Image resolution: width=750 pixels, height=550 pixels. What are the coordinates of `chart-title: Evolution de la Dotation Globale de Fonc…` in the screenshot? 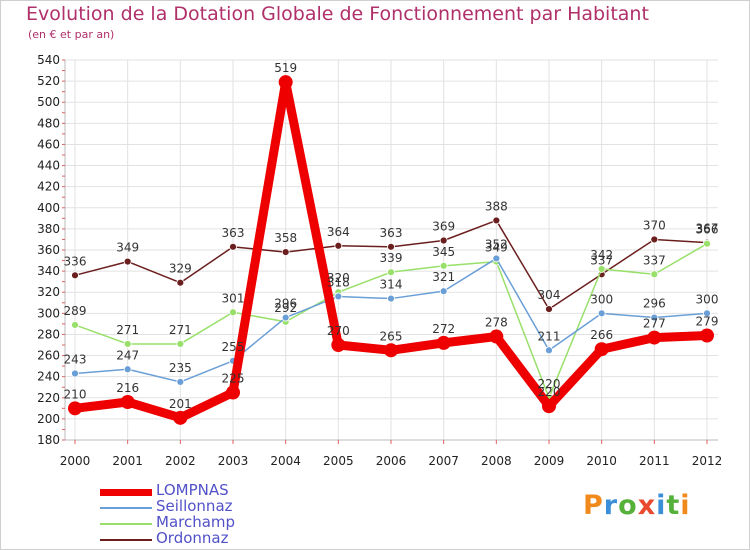 It's located at (337, 14).